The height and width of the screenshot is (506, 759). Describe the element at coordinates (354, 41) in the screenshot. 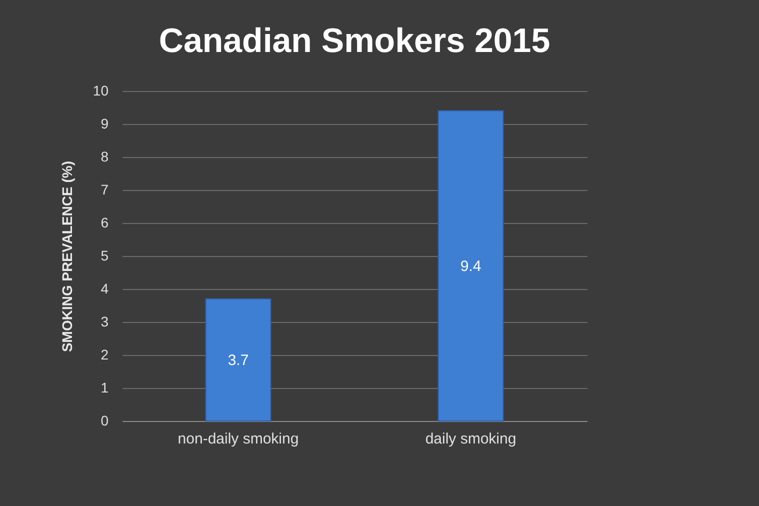

I see `chart-title: Canadian Smokers 2015` at that location.